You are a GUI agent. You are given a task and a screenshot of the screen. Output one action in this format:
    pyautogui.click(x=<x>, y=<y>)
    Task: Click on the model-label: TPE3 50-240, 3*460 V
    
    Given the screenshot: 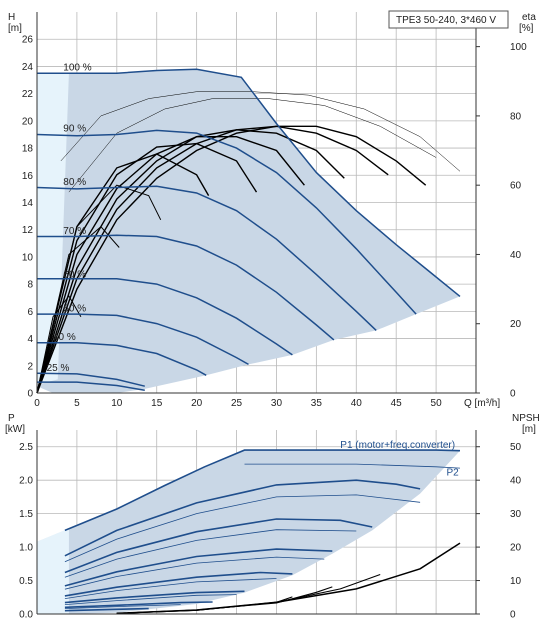 What is the action you would take?
    pyautogui.click(x=446, y=20)
    